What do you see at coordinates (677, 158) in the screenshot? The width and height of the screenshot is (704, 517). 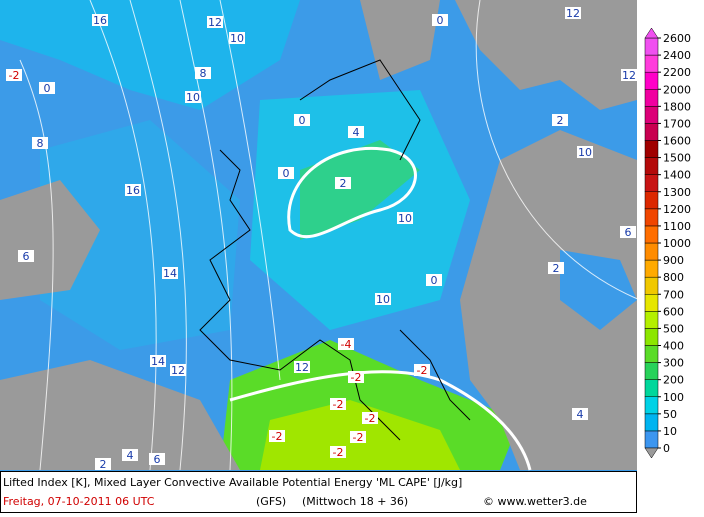 I see `legend-label: 1500` at bounding box center [677, 158].